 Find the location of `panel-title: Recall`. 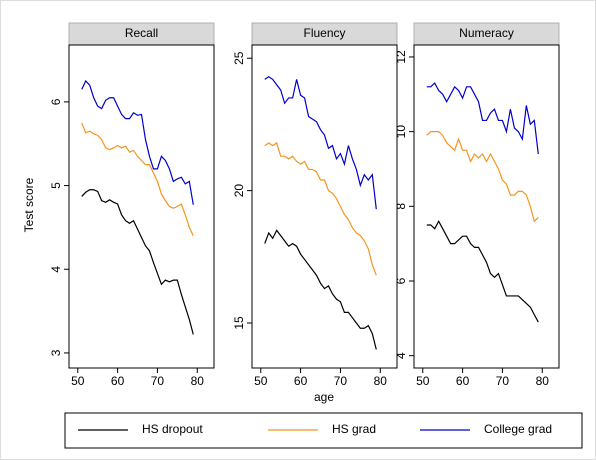

panel-title: Recall is located at coordinates (141, 33).